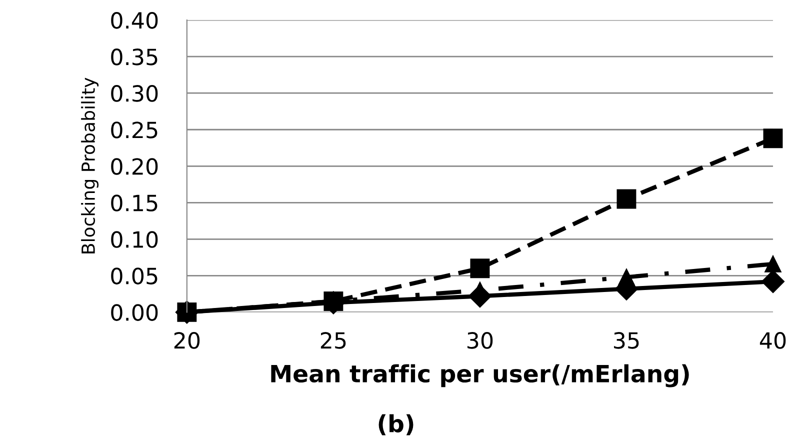 Image resolution: width=792 pixels, height=446 pixels. Describe the element at coordinates (134, 93) in the screenshot. I see `y-tick-label: 0.30` at that location.